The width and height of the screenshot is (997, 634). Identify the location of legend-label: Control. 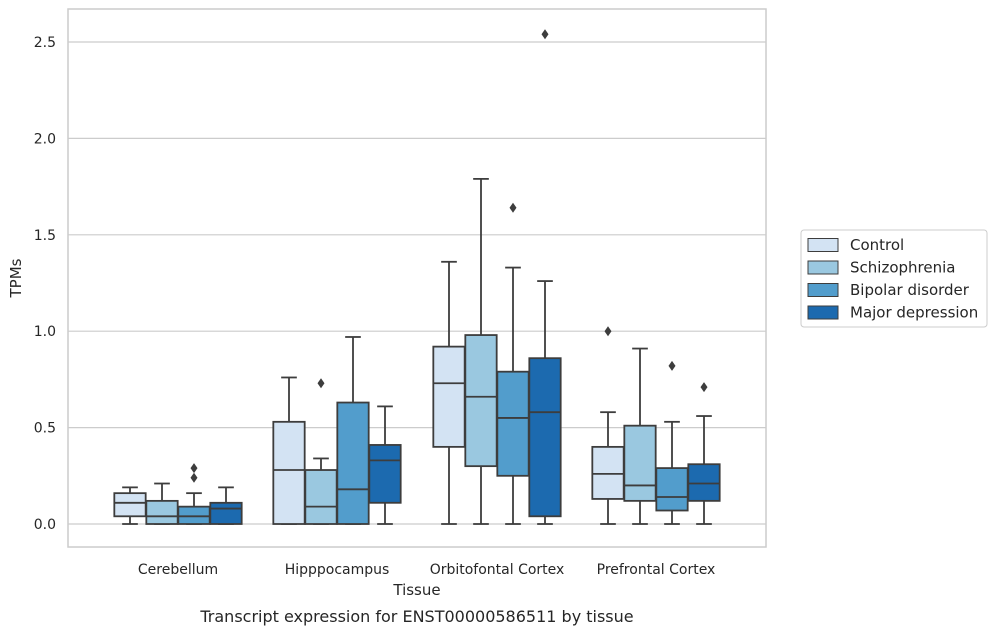
(877, 245).